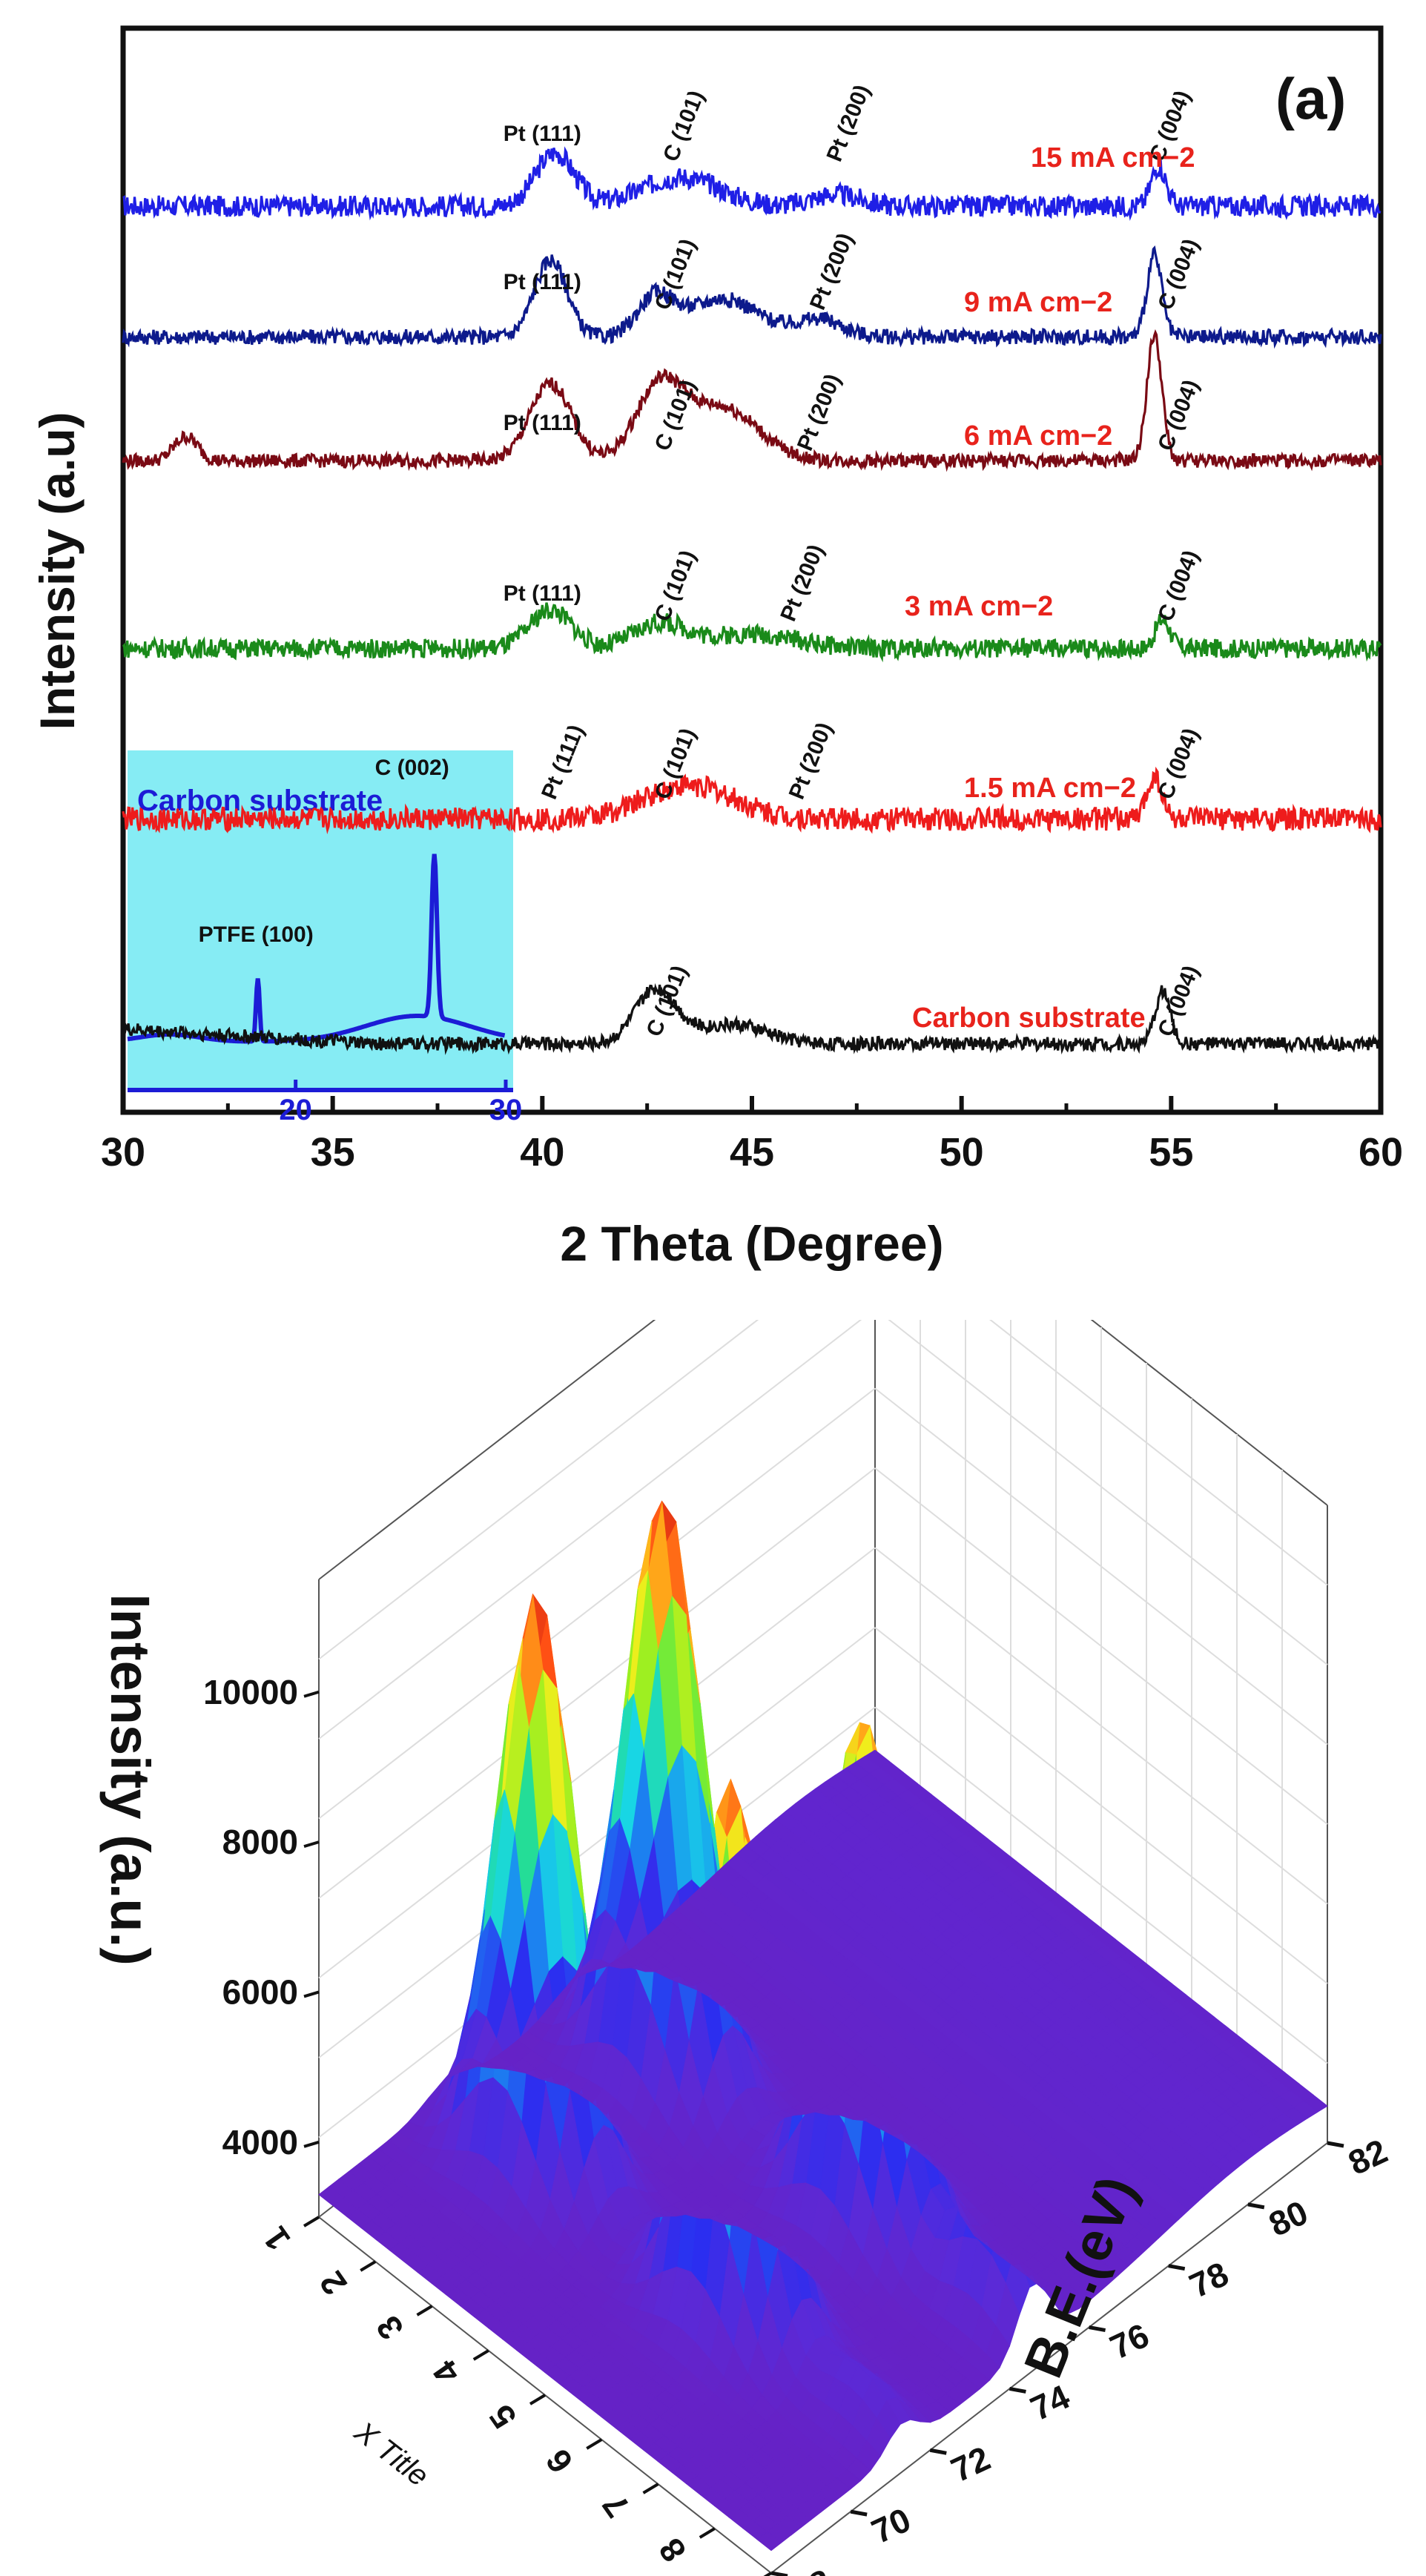 This screenshot has width=1426, height=2576. I want to click on series-label-carbon: Carbon substrate, so click(1029, 1018).